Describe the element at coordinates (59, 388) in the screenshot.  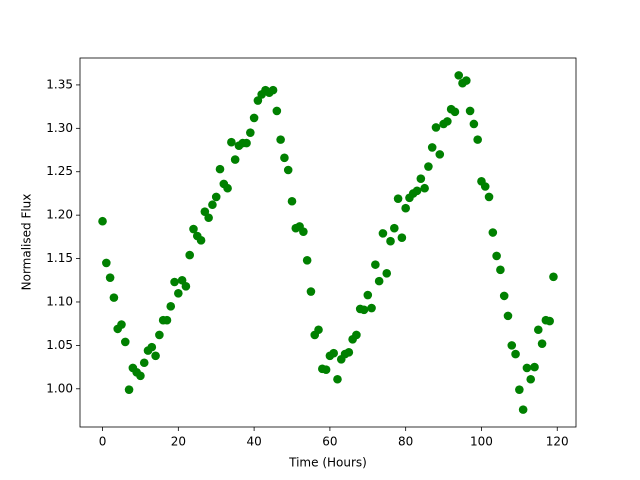
I see `y-tick-label: 1.00` at that location.